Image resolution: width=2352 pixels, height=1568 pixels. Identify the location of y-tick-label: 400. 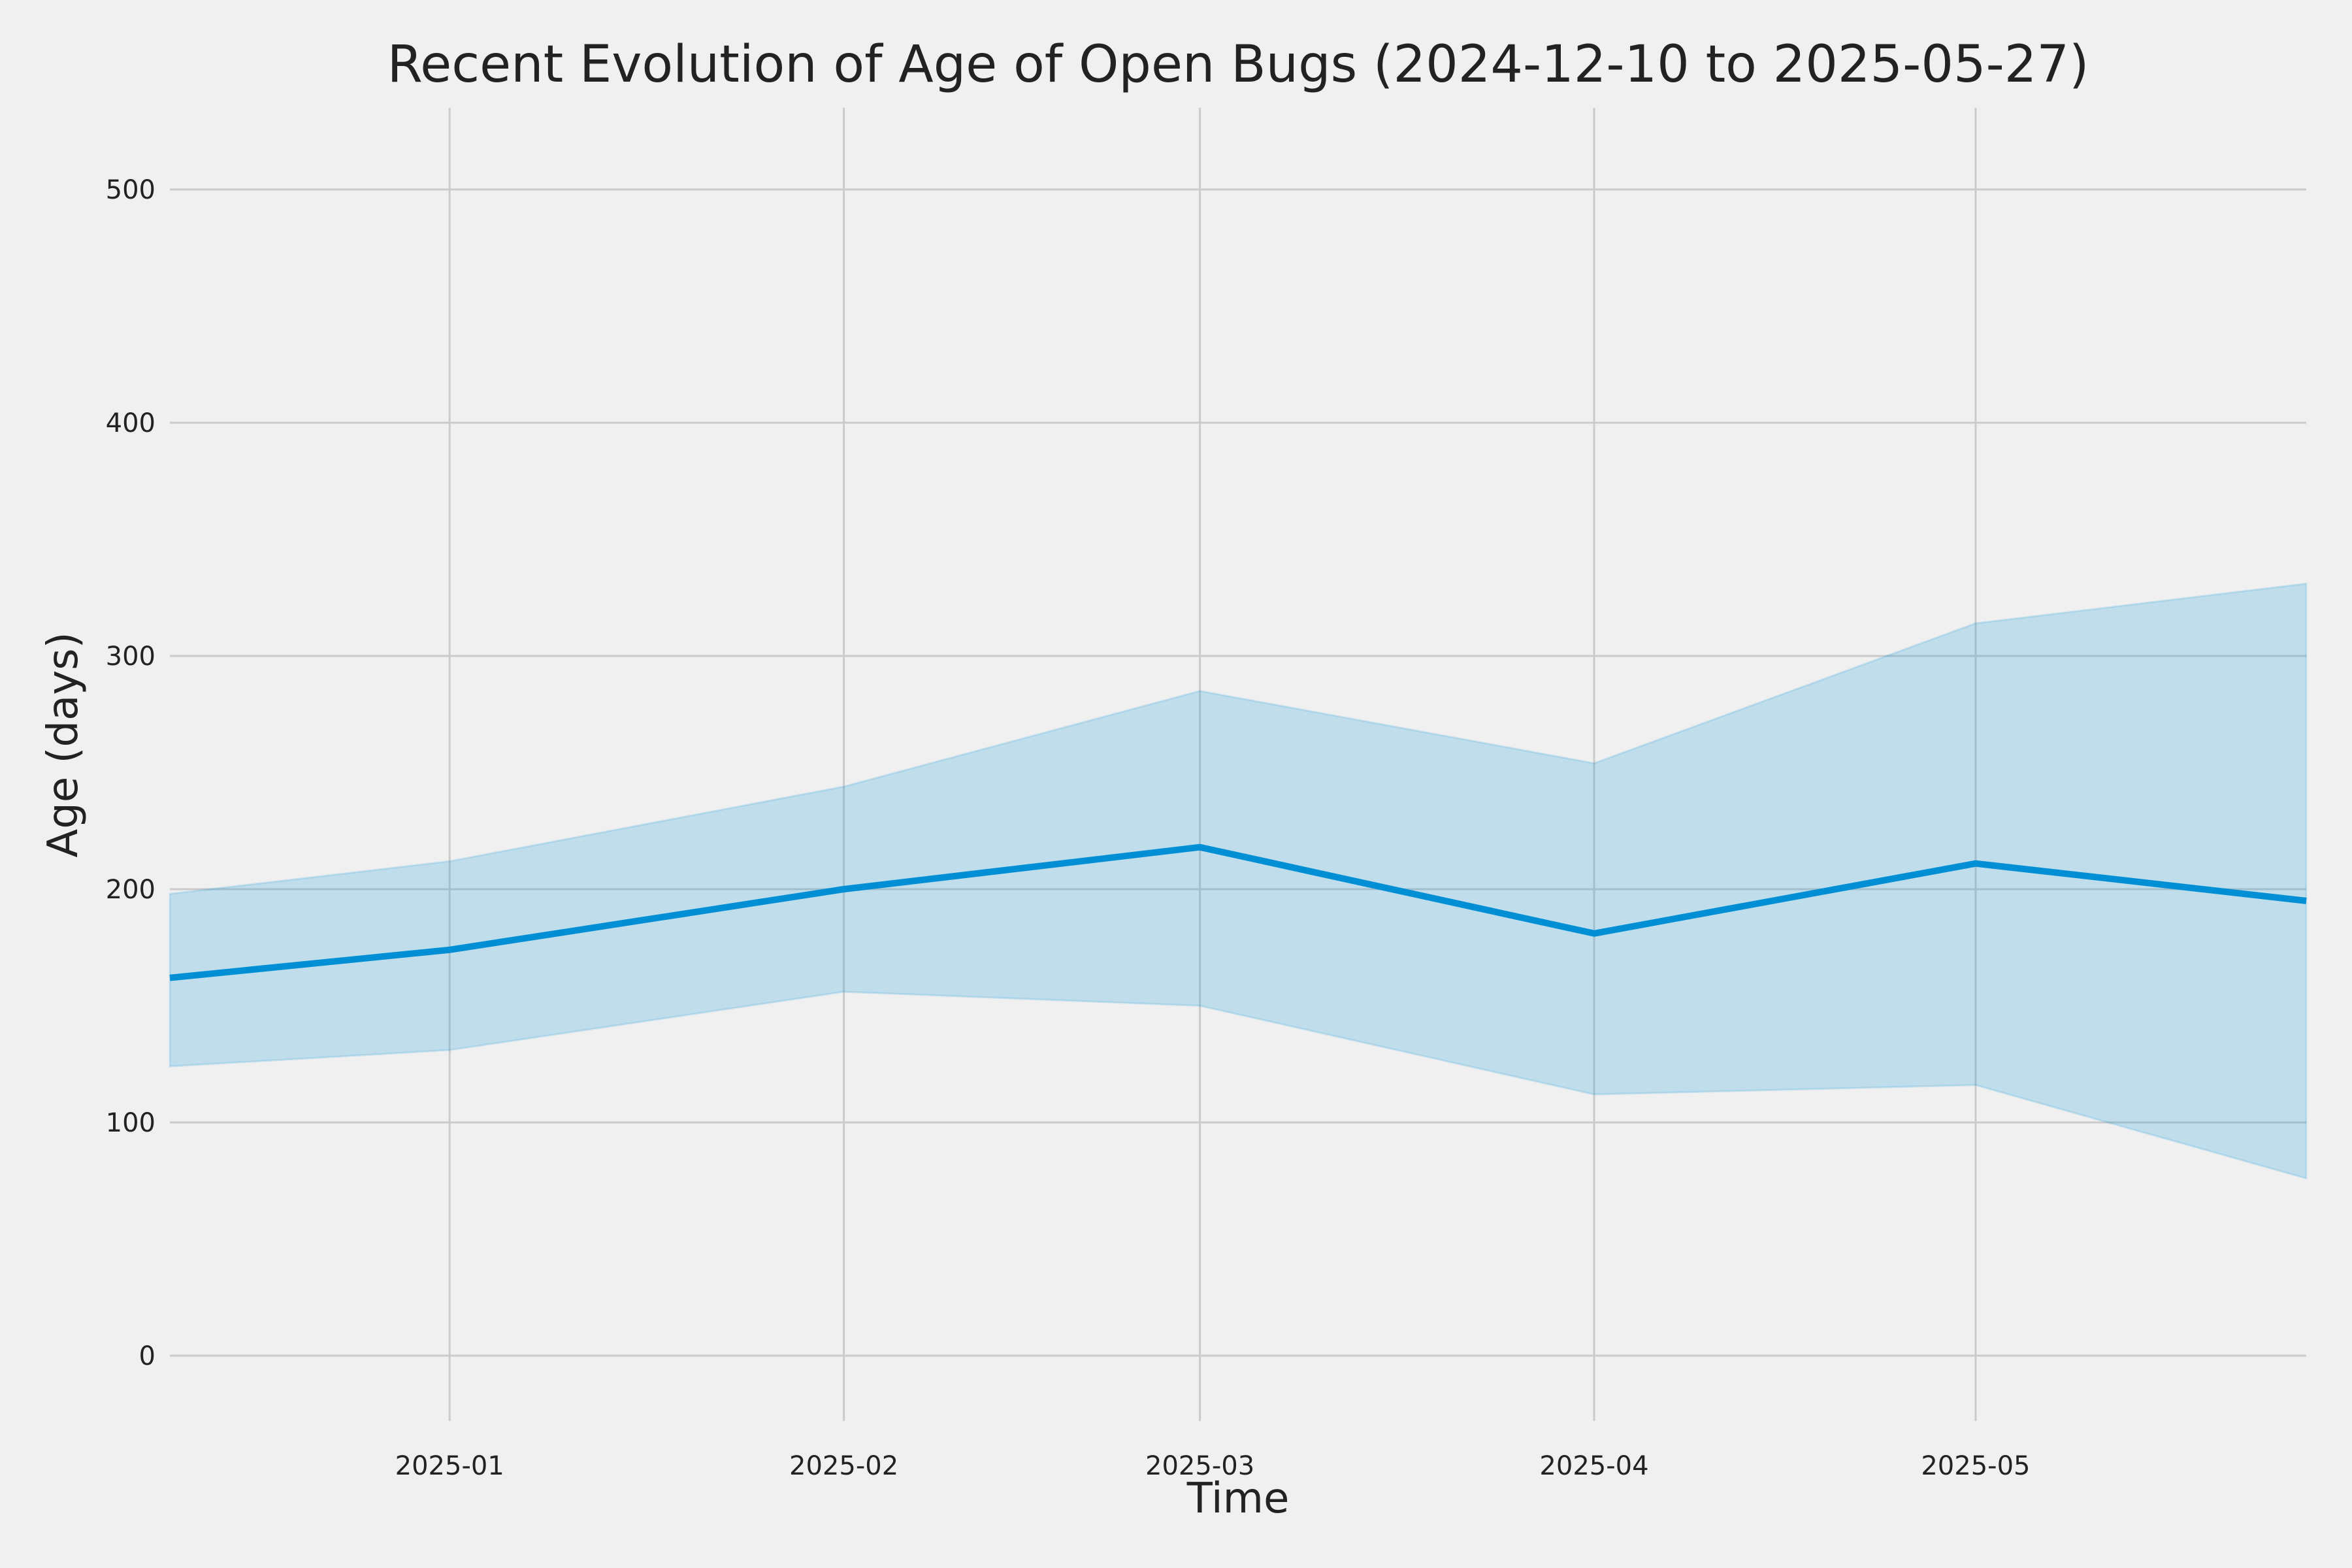
(130, 423).